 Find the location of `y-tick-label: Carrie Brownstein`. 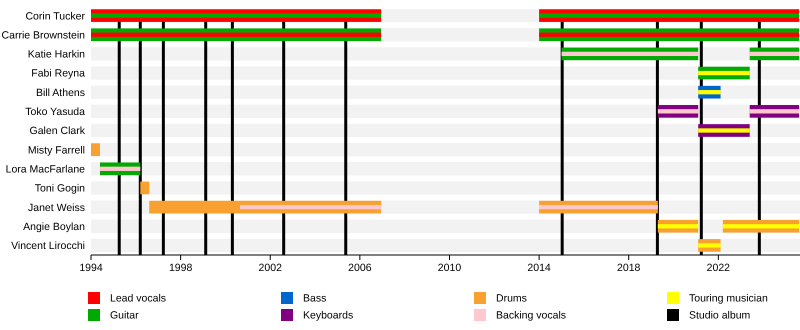

y-tick-label: Carrie Brownstein is located at coordinates (44, 35).